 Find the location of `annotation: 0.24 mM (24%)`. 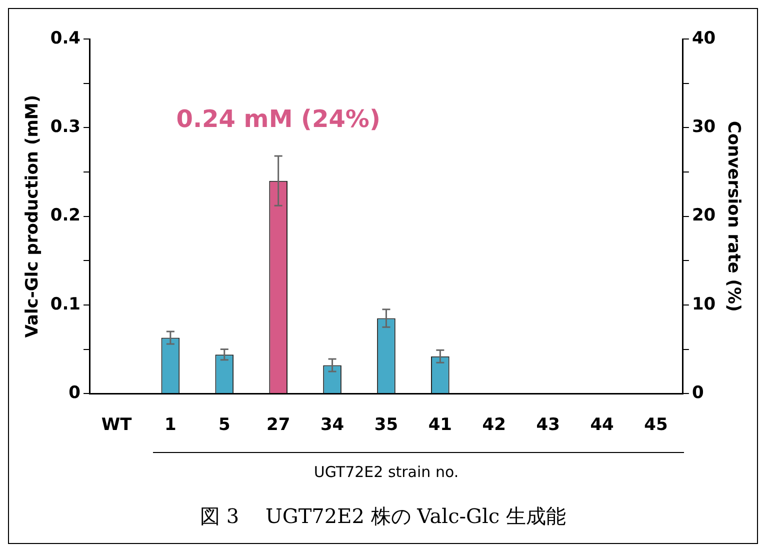

annotation: 0.24 mM (24%) is located at coordinates (278, 118).